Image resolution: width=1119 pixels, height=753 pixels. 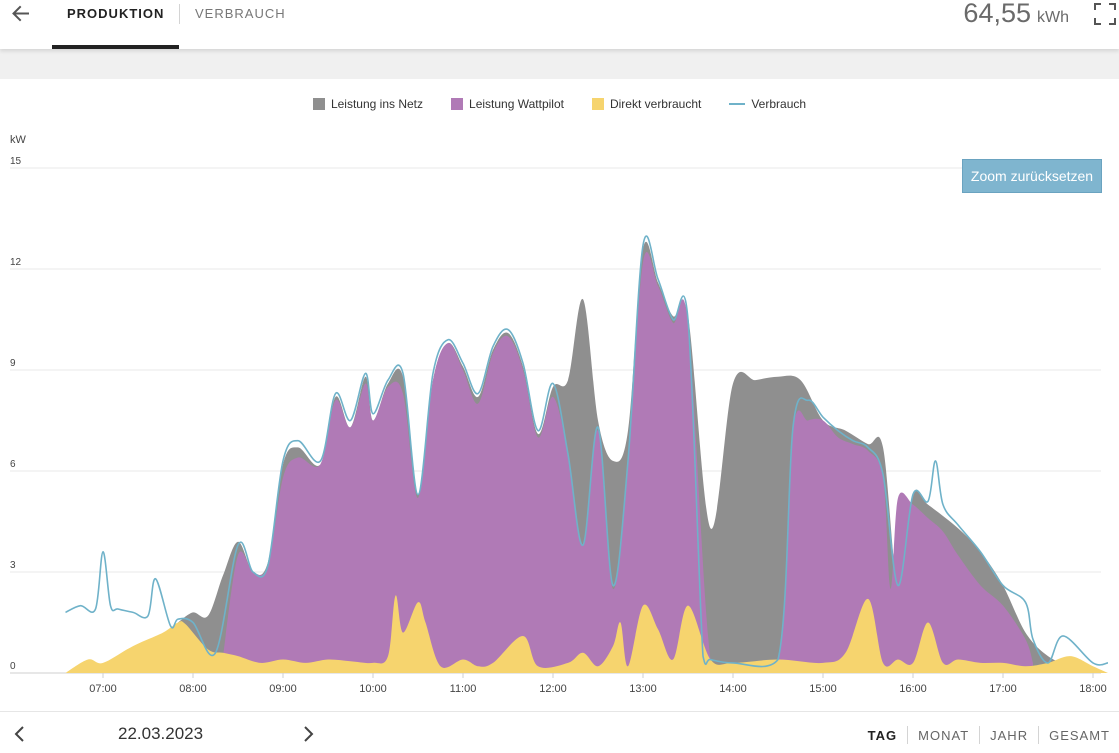 What do you see at coordinates (13, 565) in the screenshot?
I see `y-tick-label: 3` at bounding box center [13, 565].